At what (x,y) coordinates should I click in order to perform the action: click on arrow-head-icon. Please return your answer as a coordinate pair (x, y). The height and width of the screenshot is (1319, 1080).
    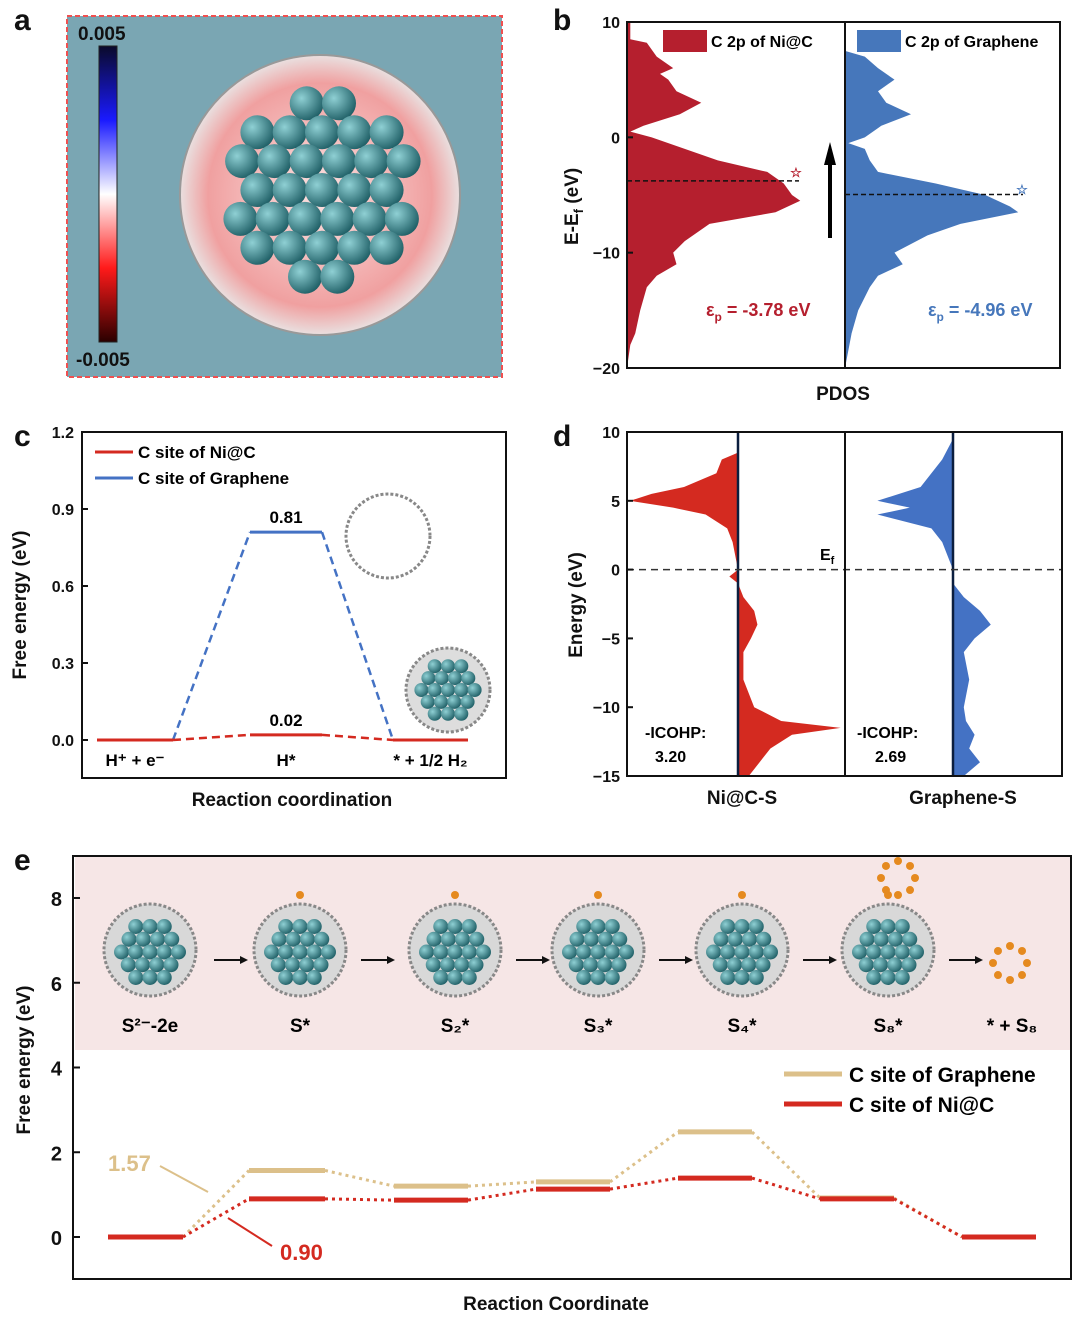
    Looking at the image, I should click on (546, 960).